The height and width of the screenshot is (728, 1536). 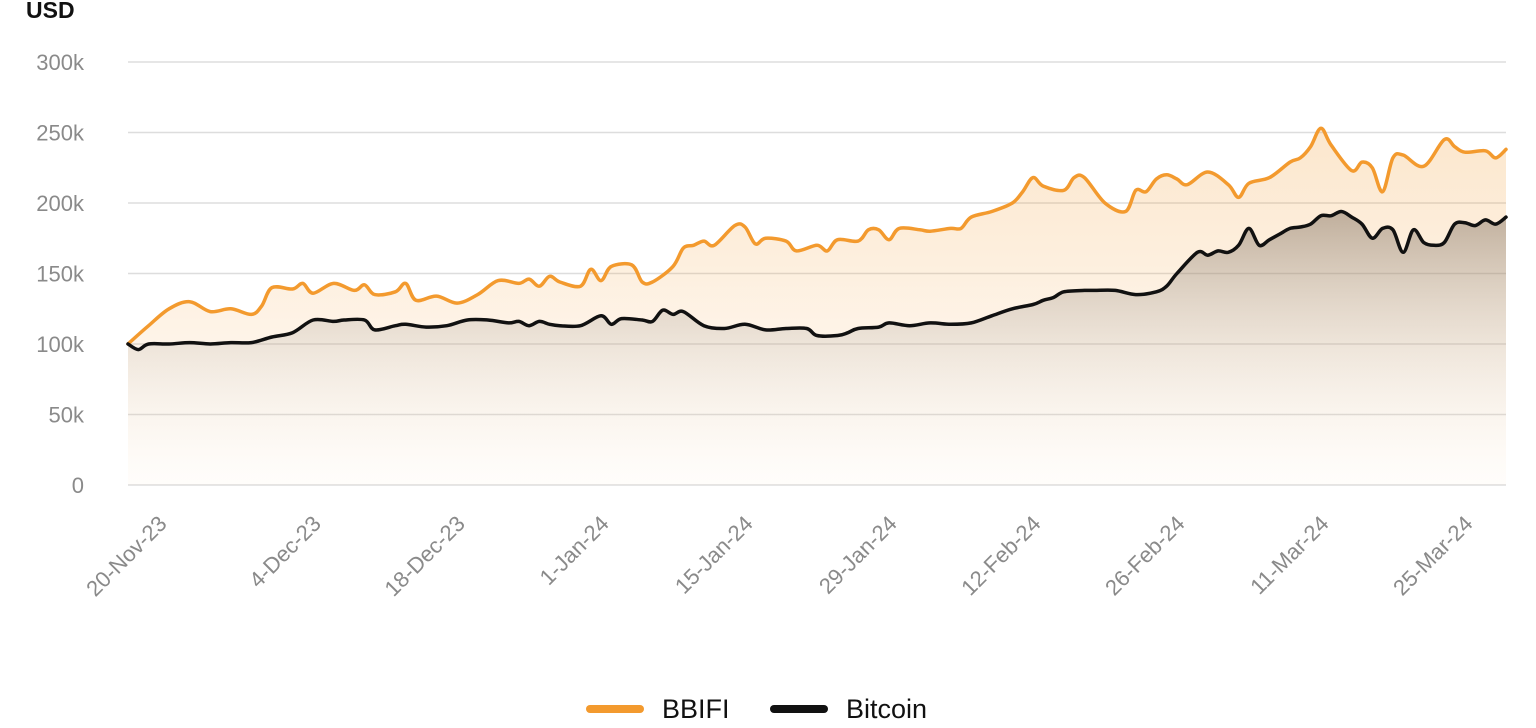 I want to click on legend-swatch-bbifi, so click(x=615, y=709).